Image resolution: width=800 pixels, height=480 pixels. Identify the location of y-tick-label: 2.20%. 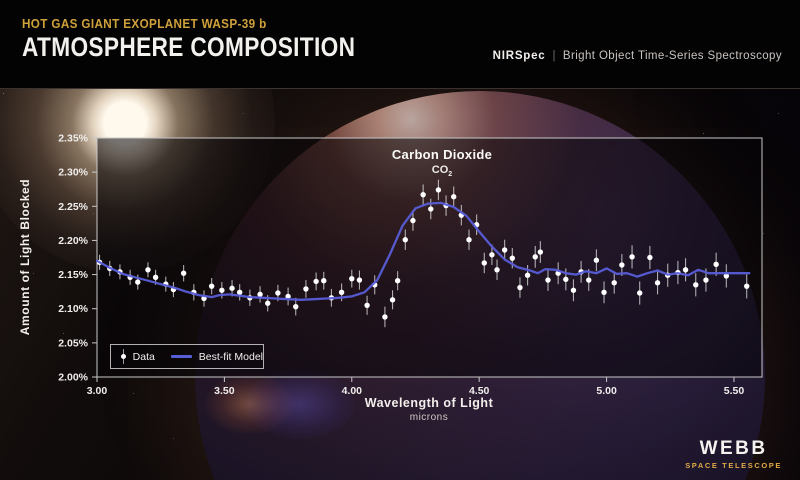
(73, 241).